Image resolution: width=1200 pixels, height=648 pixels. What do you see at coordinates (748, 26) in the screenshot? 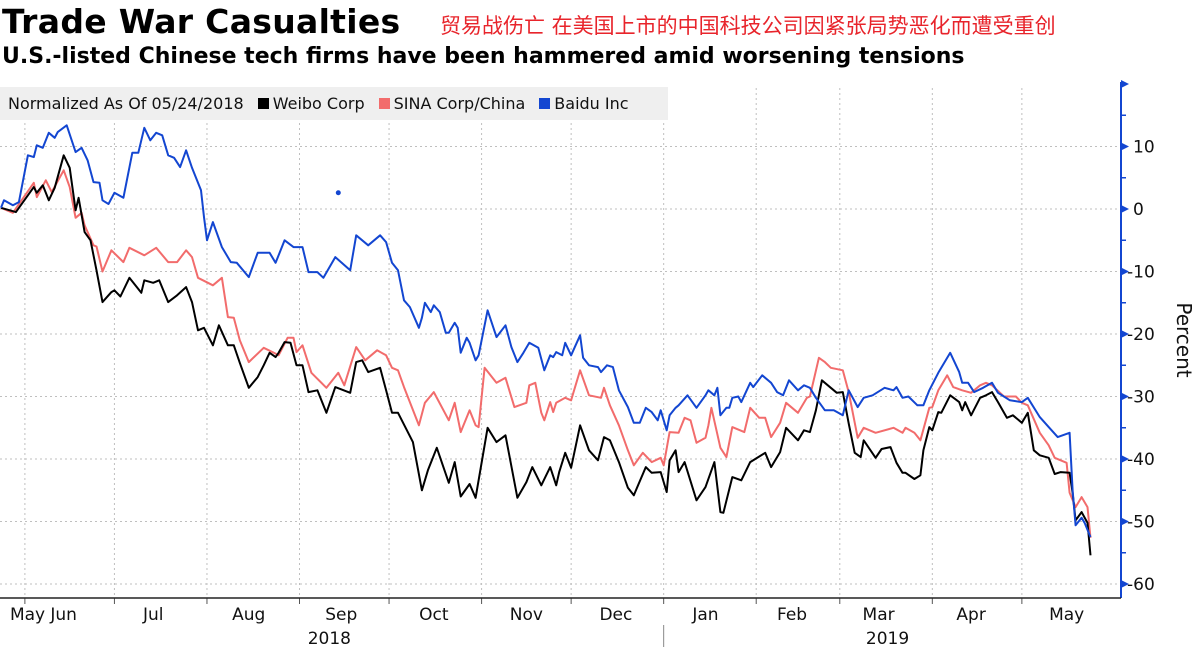
I see `chart-title-chinese: 贸易战伤亡 在美国上市的中国科技公司因紧张局势恶化而遭受重创` at bounding box center [748, 26].